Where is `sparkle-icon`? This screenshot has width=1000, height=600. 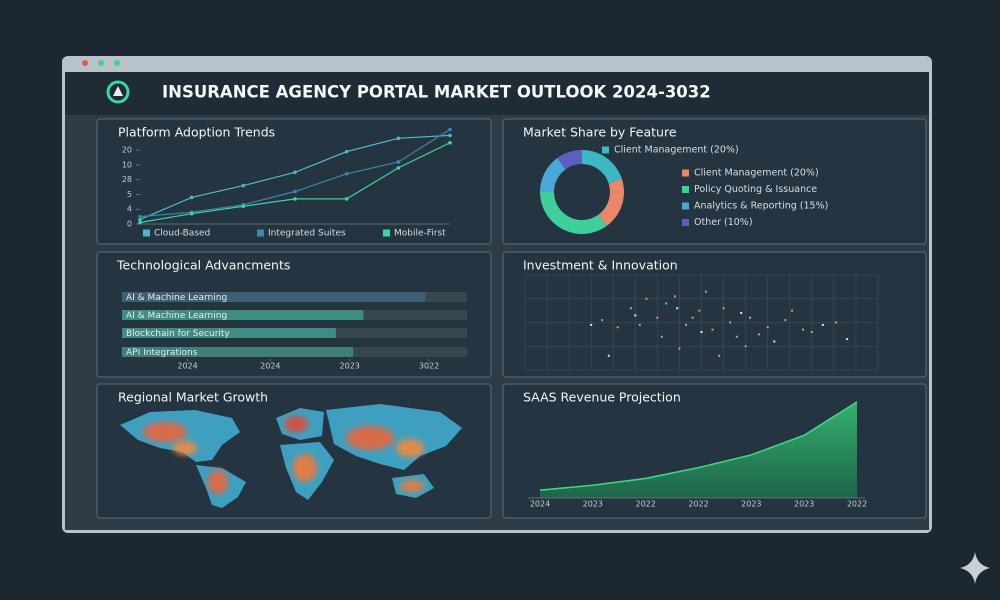 sparkle-icon is located at coordinates (975, 568).